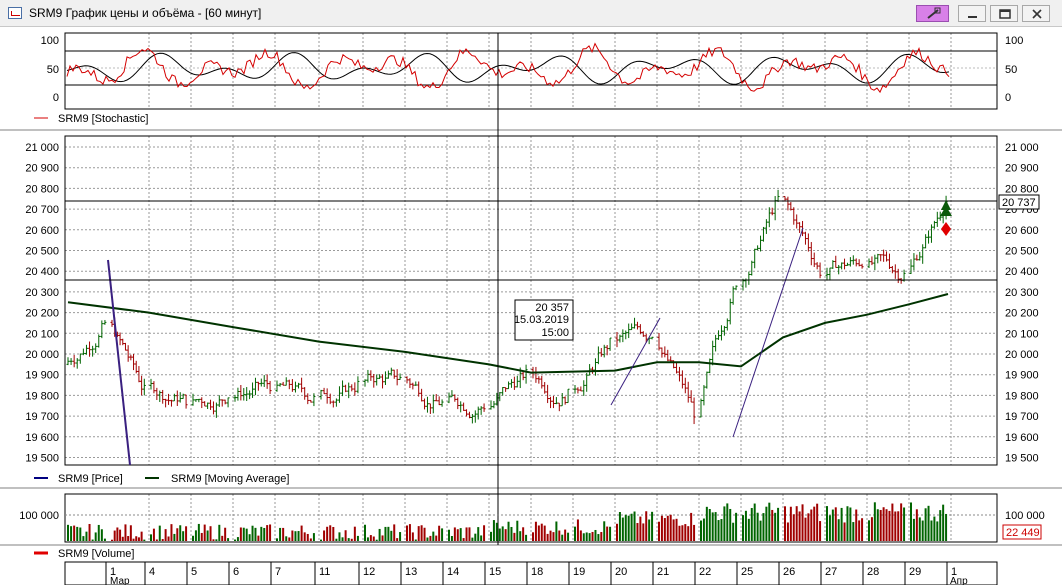  Describe the element at coordinates (324, 572) in the screenshot. I see `time-axis-day-label: 11` at that location.